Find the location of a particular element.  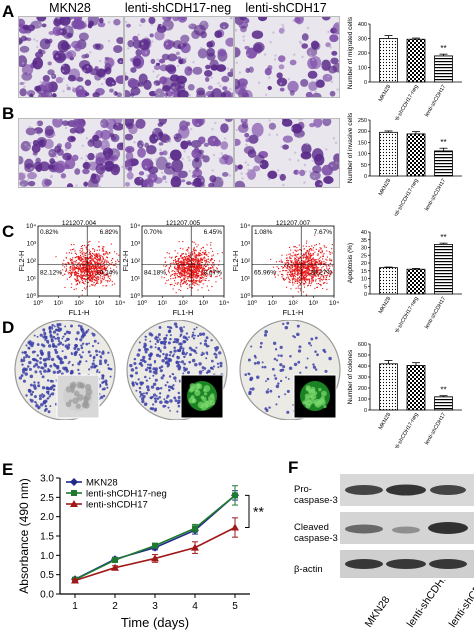

flow-xtick-1-4: 10⁴ is located at coordinates (120, 303).